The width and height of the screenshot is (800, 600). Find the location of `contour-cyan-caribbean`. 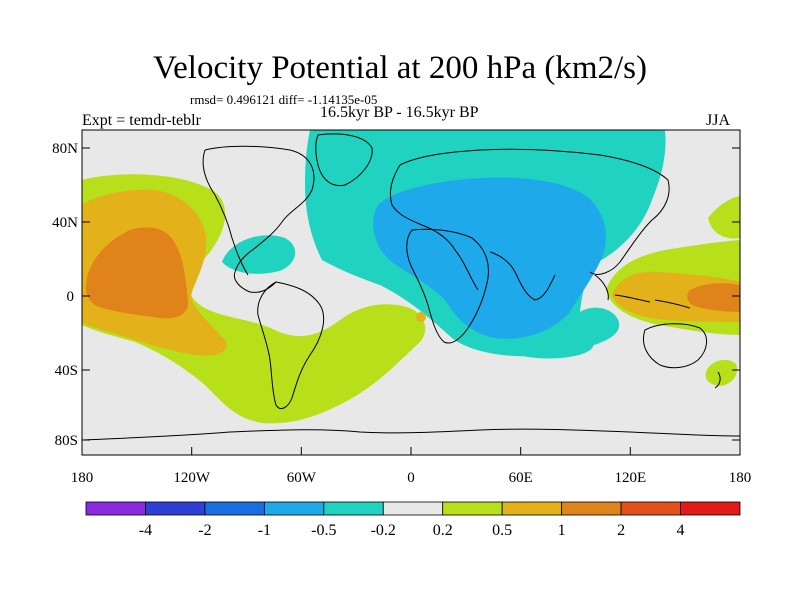

contour-cyan-caribbean is located at coordinates (259, 254).